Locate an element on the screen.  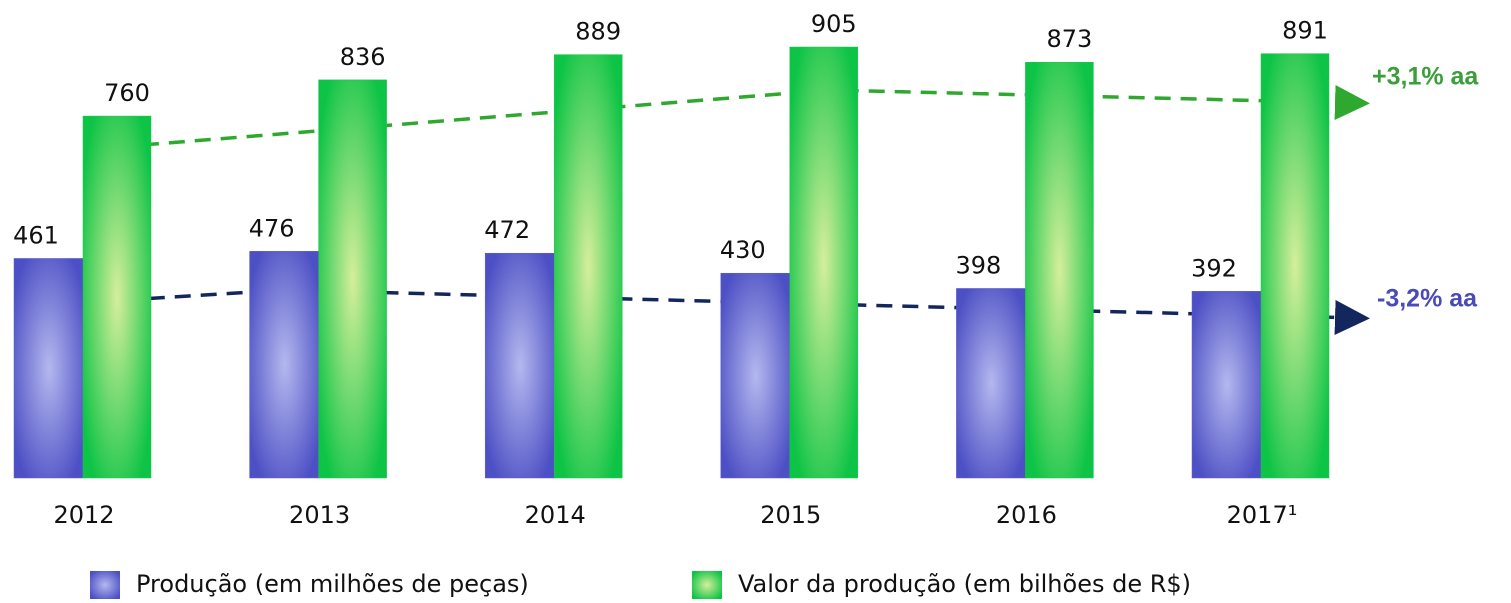
value-label: 891 is located at coordinates (1305, 31).